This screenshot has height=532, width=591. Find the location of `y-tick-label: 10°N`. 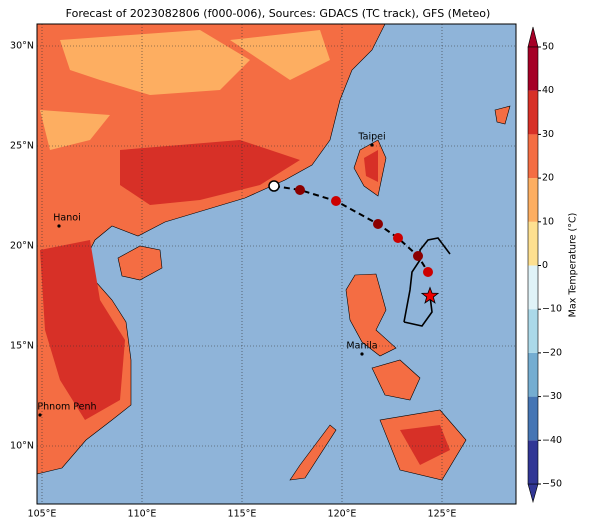

y-tick-label: 10°N is located at coordinates (22, 446).